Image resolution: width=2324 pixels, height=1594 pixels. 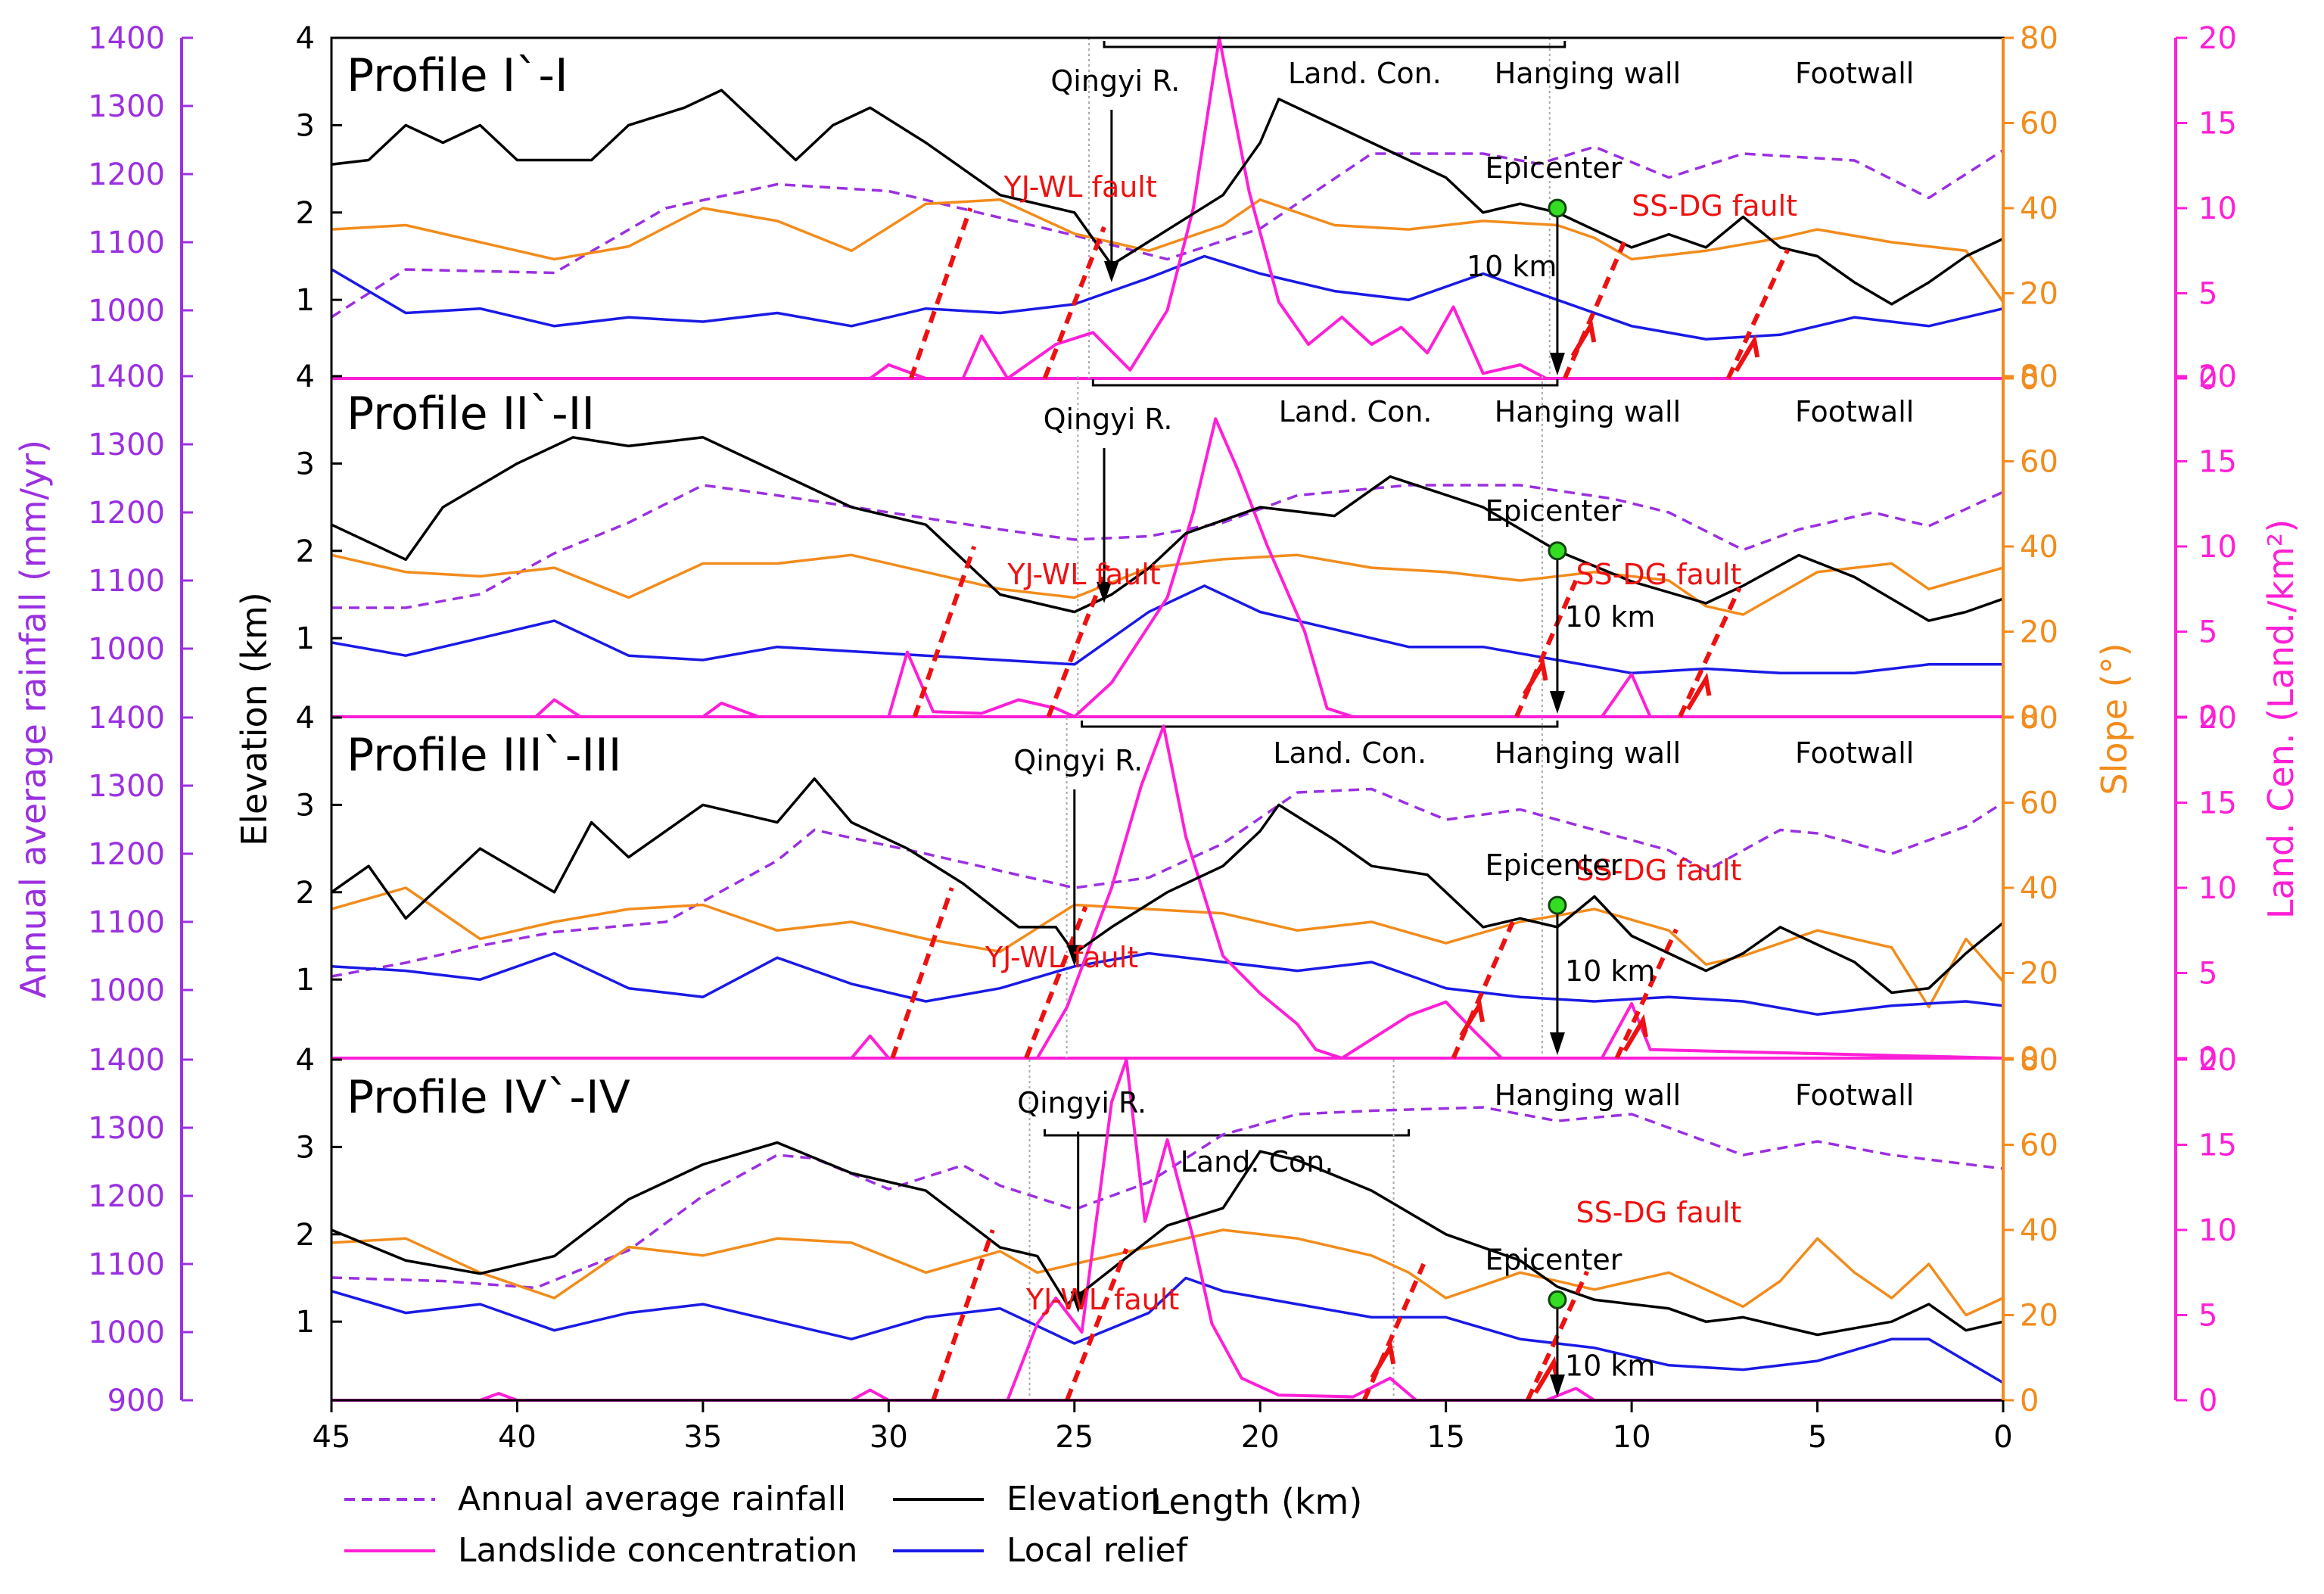 I want to click on elevation-axis-title: Elevation (km), so click(x=255, y=719).